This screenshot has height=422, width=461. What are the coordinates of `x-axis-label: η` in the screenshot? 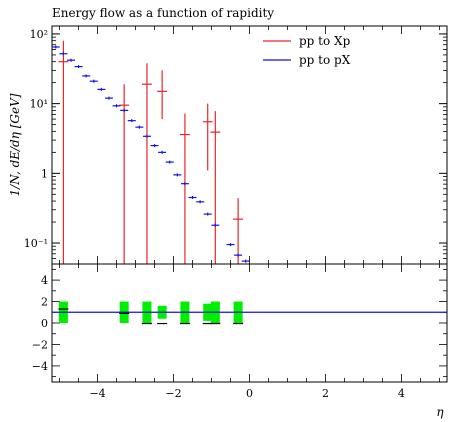 It's located at (440, 412).